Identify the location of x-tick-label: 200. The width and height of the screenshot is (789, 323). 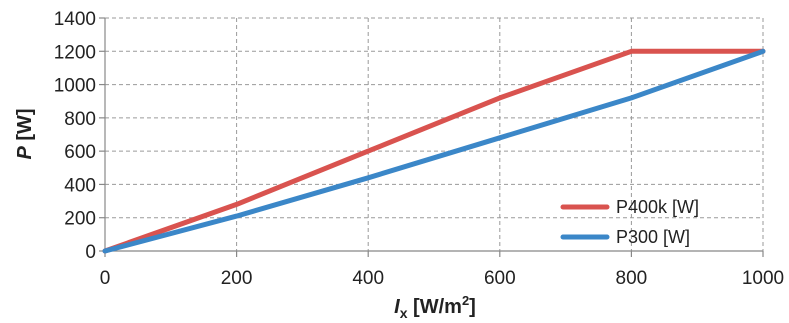
(237, 278).